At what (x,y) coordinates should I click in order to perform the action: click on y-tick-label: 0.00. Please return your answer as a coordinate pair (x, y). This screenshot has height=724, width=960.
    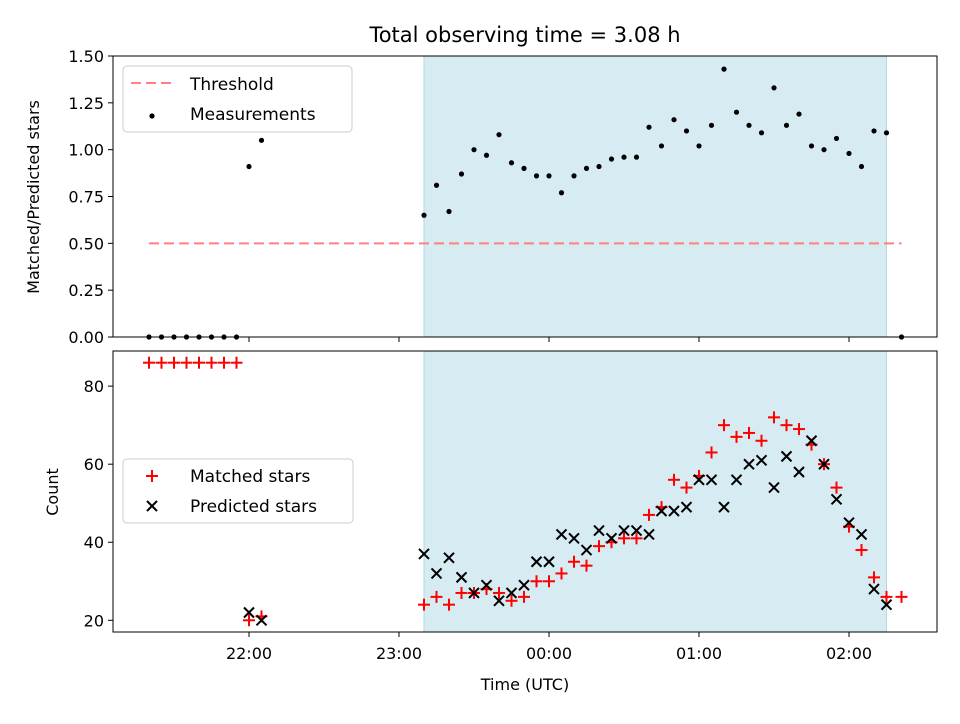
    Looking at the image, I should click on (86, 337).